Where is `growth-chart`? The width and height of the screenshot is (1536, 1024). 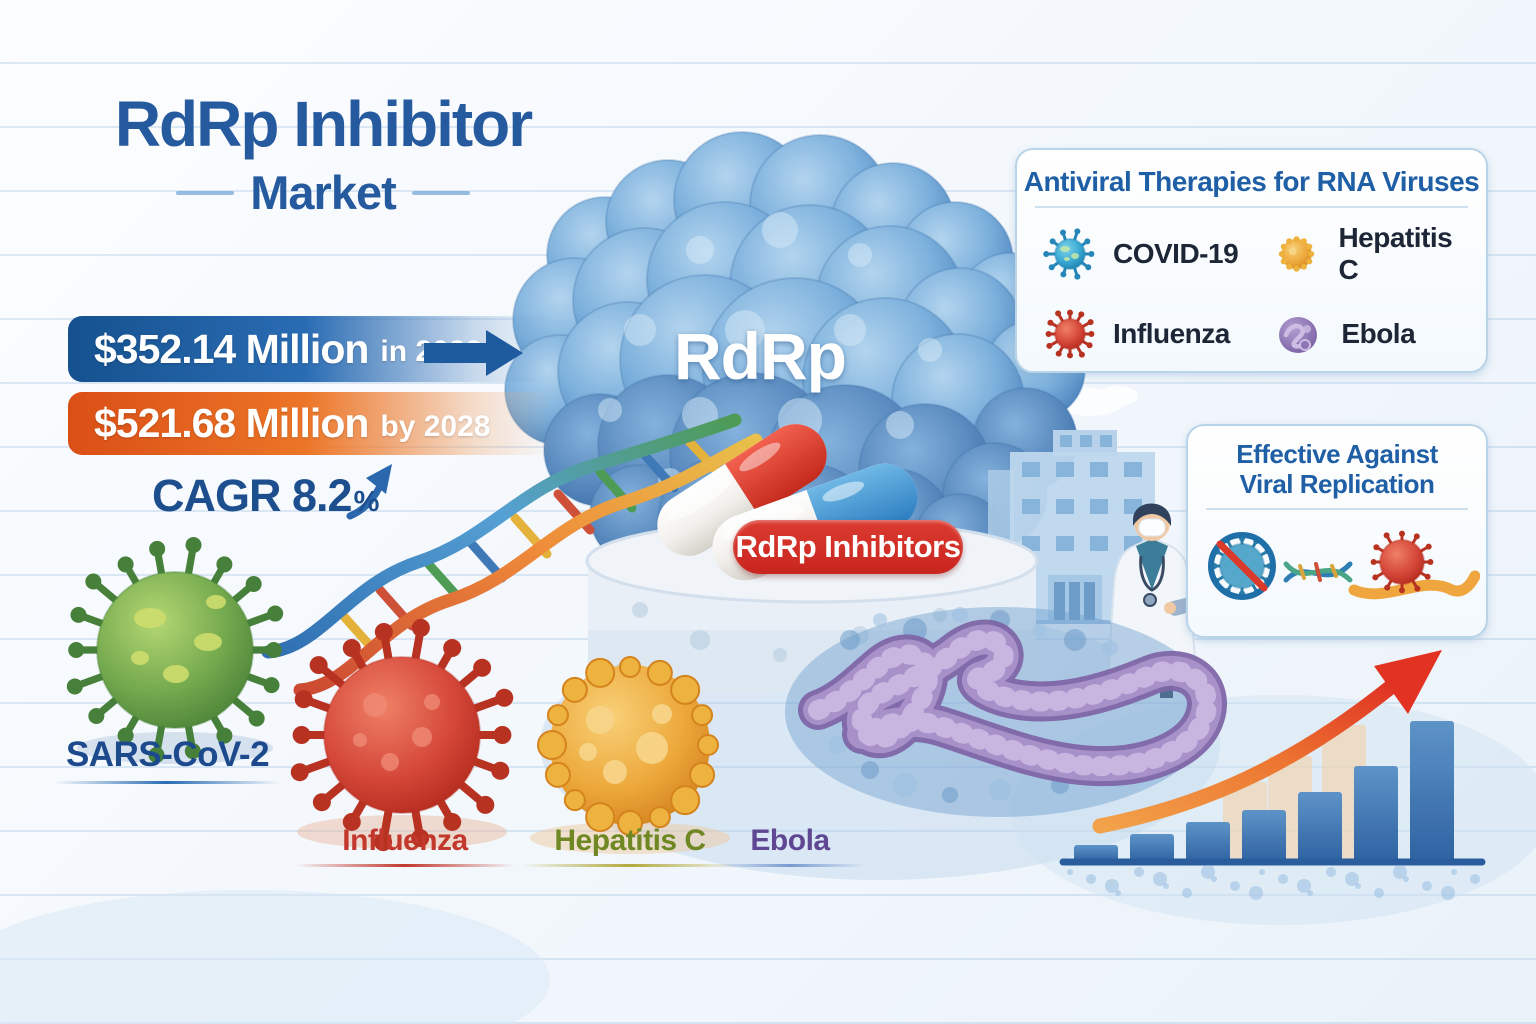 growth-chart is located at coordinates (1272, 775).